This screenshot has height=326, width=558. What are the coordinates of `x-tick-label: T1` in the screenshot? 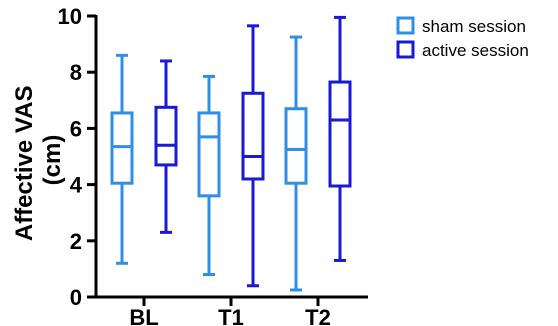 It's located at (231, 315).